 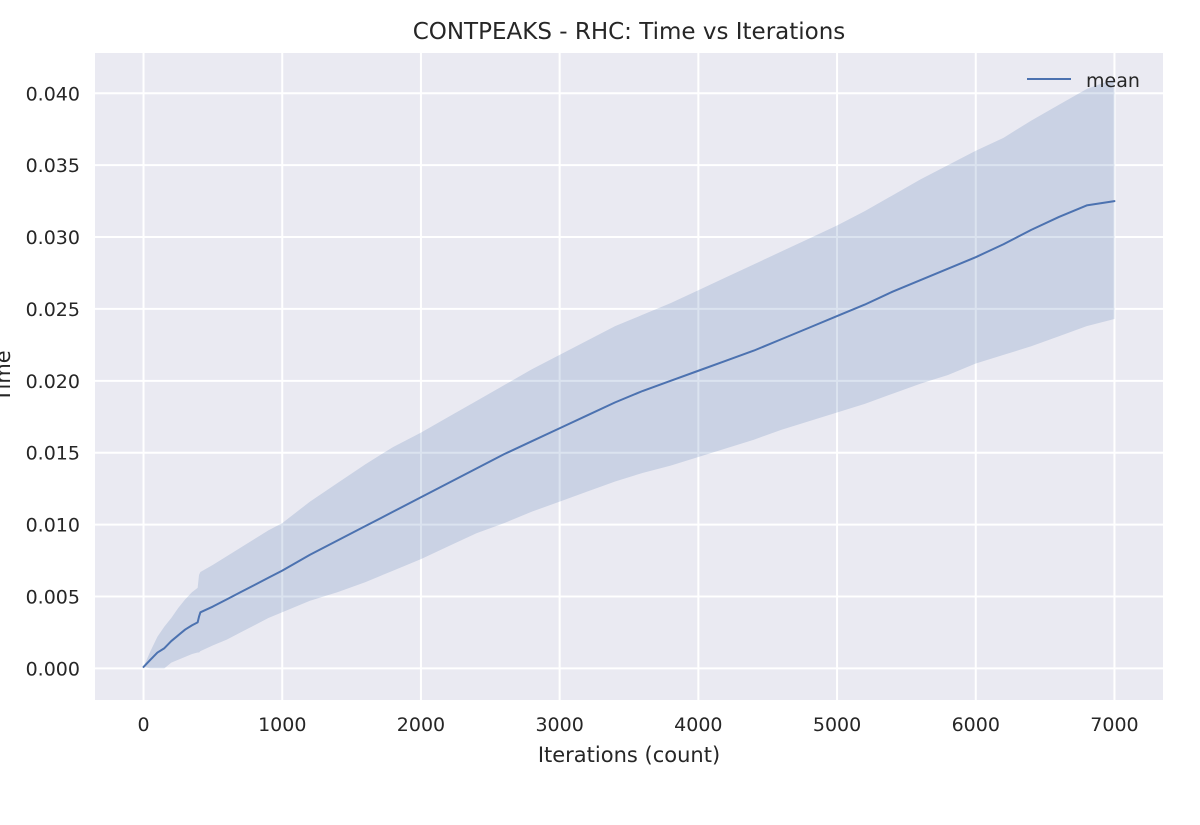 I want to click on y-tick-label: 0.015, so click(x=53, y=454).